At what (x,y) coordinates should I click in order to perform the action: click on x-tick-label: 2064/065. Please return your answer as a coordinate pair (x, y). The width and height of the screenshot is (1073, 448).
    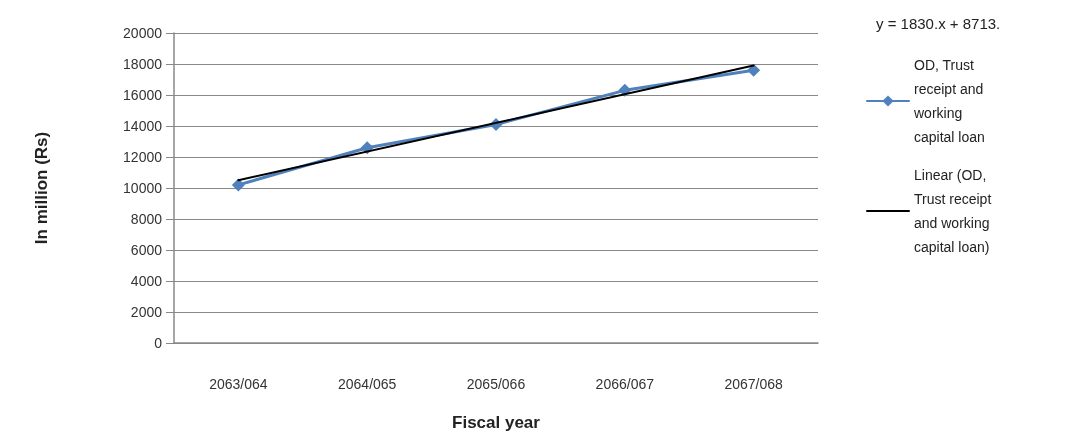
    Looking at the image, I should click on (367, 384).